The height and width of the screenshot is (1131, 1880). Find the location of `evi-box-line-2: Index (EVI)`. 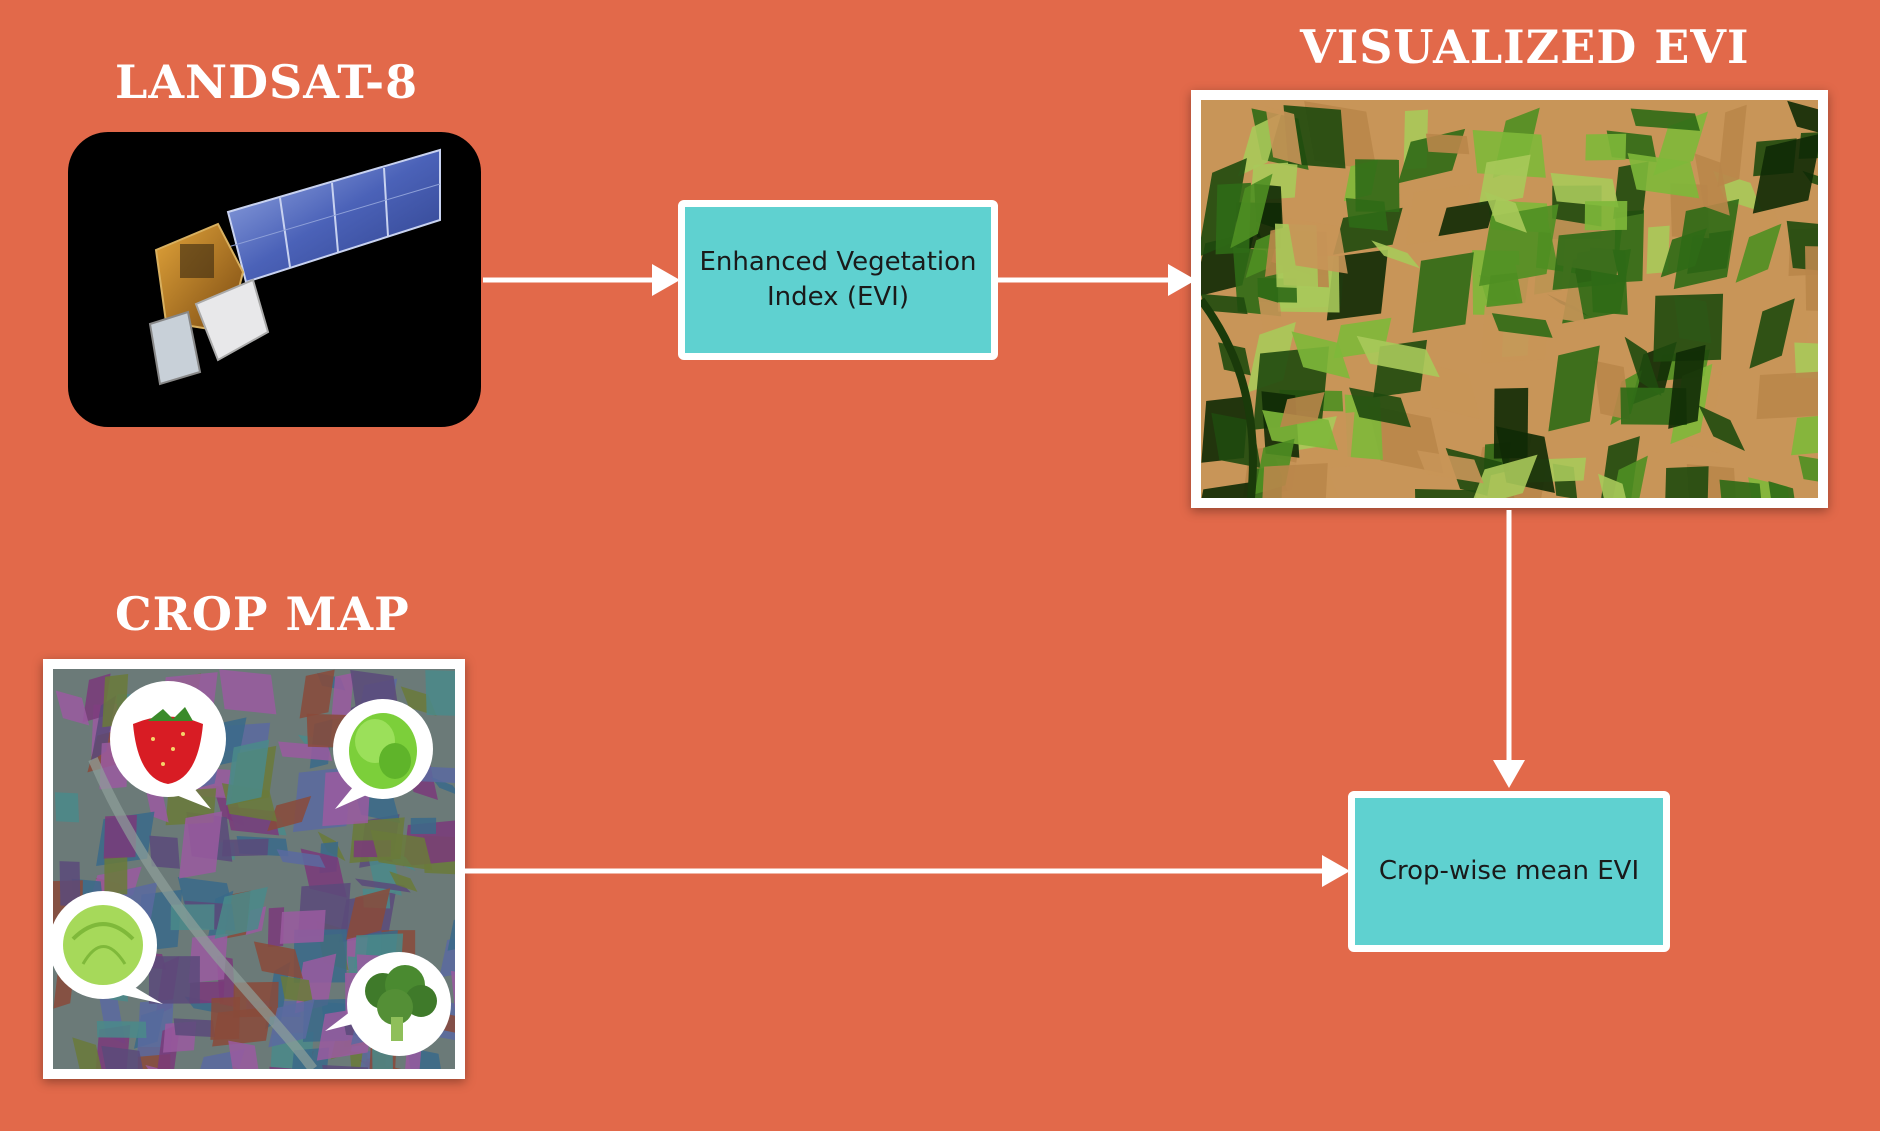

evi-box-line-2: Index (EVI) is located at coordinates (837, 297).